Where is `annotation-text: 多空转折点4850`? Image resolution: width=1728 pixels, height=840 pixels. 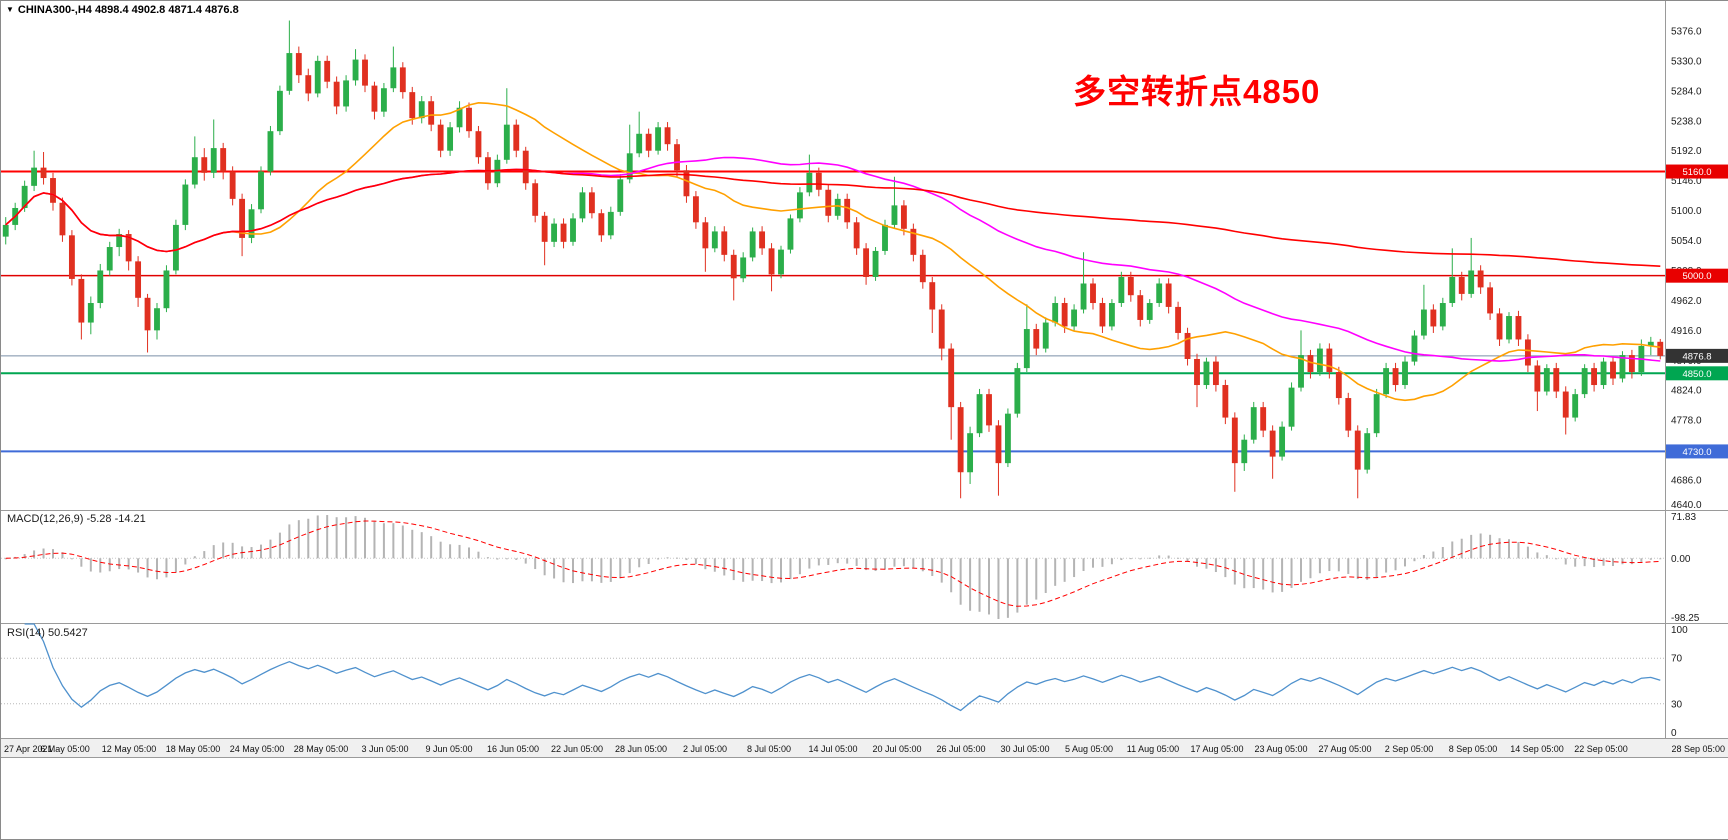
annotation-text: 多空转折点4850 is located at coordinates (1197, 91).